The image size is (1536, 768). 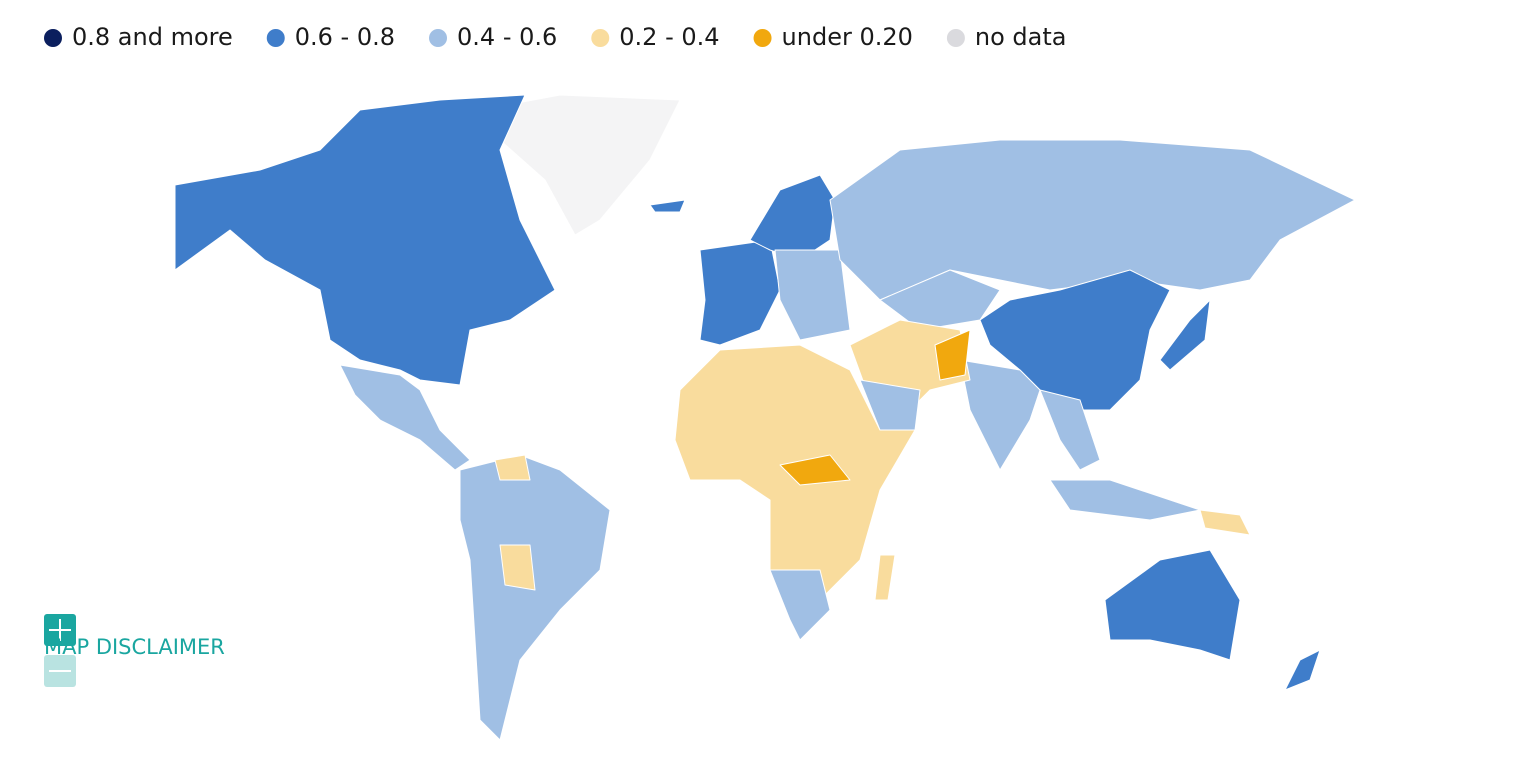 I want to click on legend-item: under 0.20, so click(x=833, y=37).